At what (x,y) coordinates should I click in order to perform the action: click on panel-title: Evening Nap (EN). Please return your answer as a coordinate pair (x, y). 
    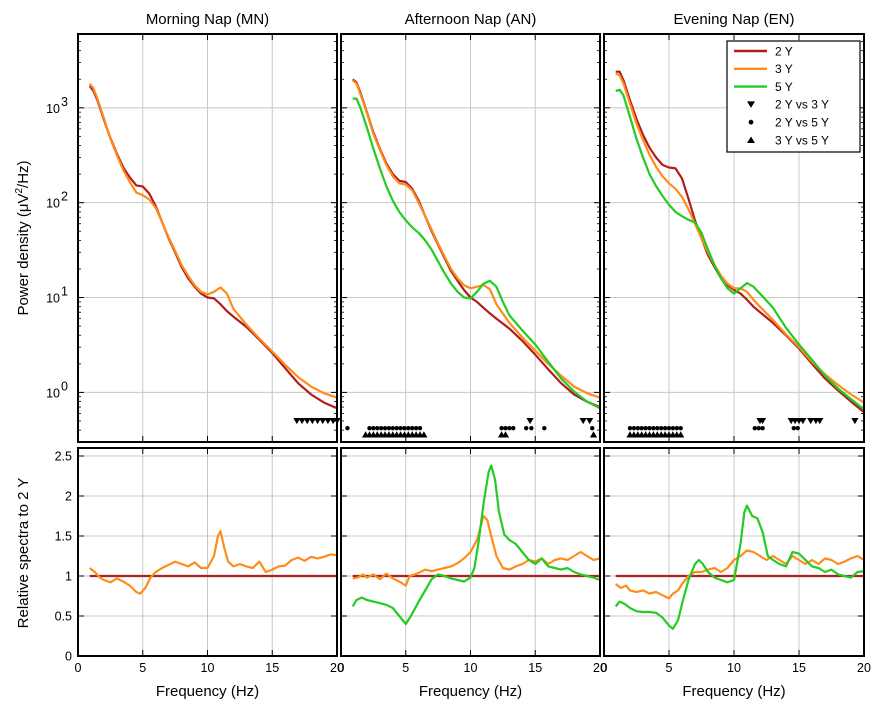
    Looking at the image, I should click on (734, 19).